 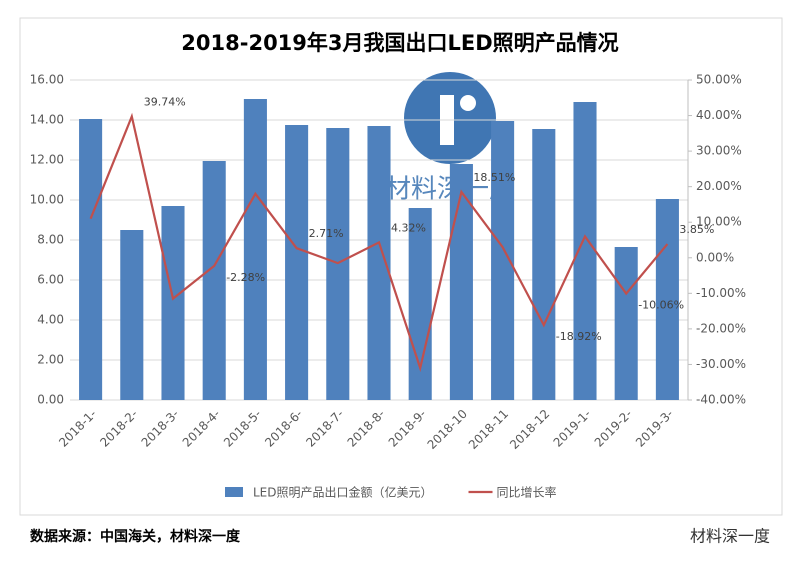 I want to click on legend-label: 同比增长率, so click(x=527, y=492).